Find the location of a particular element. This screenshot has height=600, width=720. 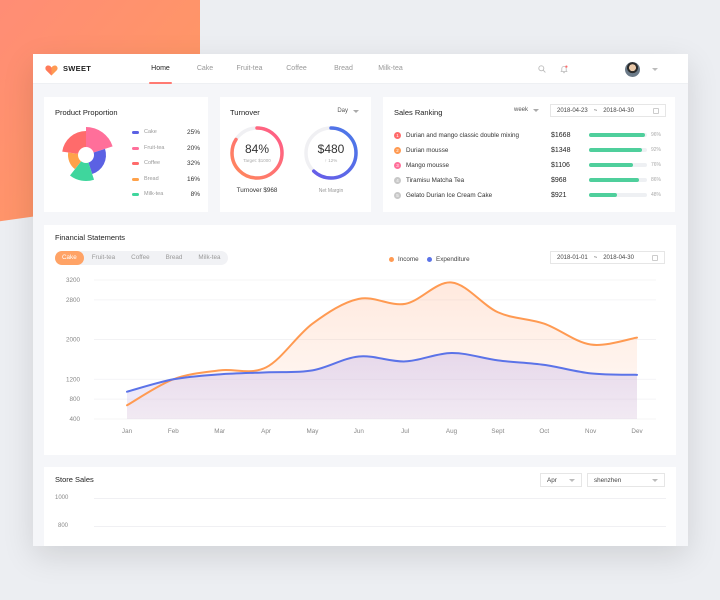

store-sales-card: Store Sales Apr shenzhen 1000 800 is located at coordinates (360, 506).